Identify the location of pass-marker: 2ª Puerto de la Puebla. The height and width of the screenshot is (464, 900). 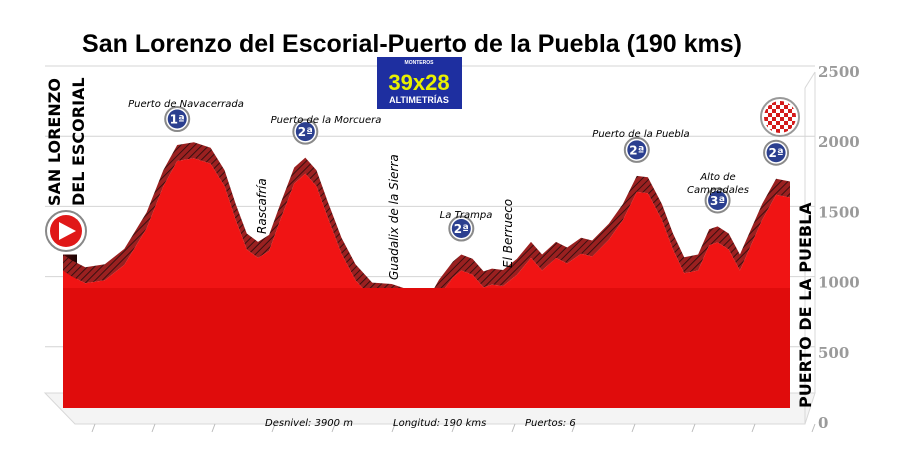
(641, 146).